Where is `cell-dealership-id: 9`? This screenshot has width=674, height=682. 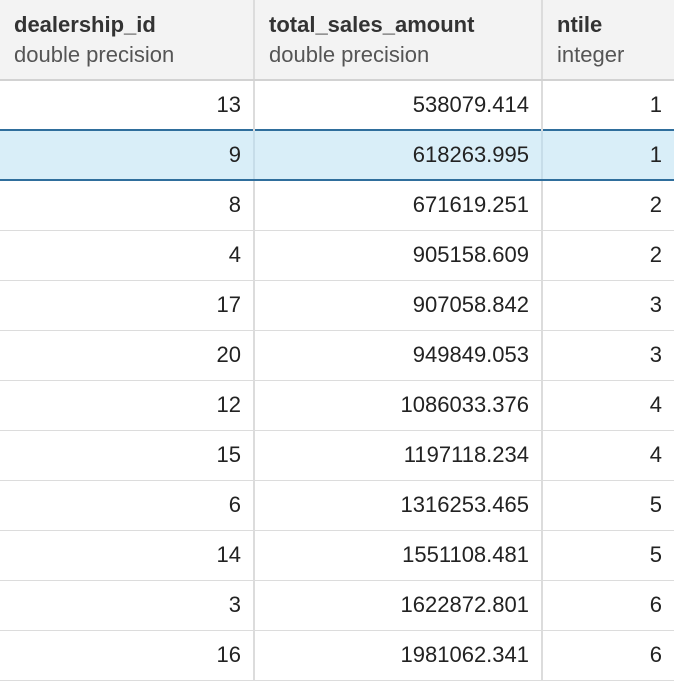
cell-dealership-id: 9 is located at coordinates (127, 155).